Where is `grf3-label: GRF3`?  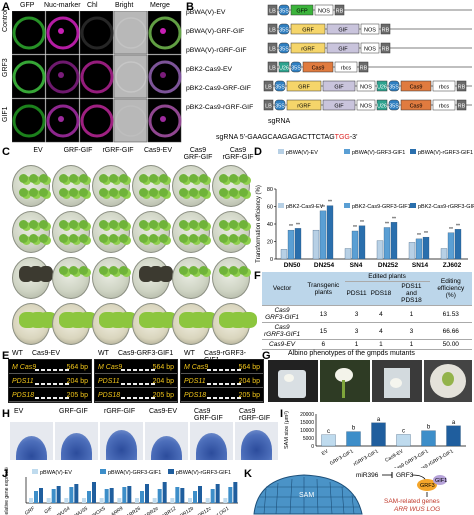
grf3-label: GRF3 is located at coordinates (405, 475).